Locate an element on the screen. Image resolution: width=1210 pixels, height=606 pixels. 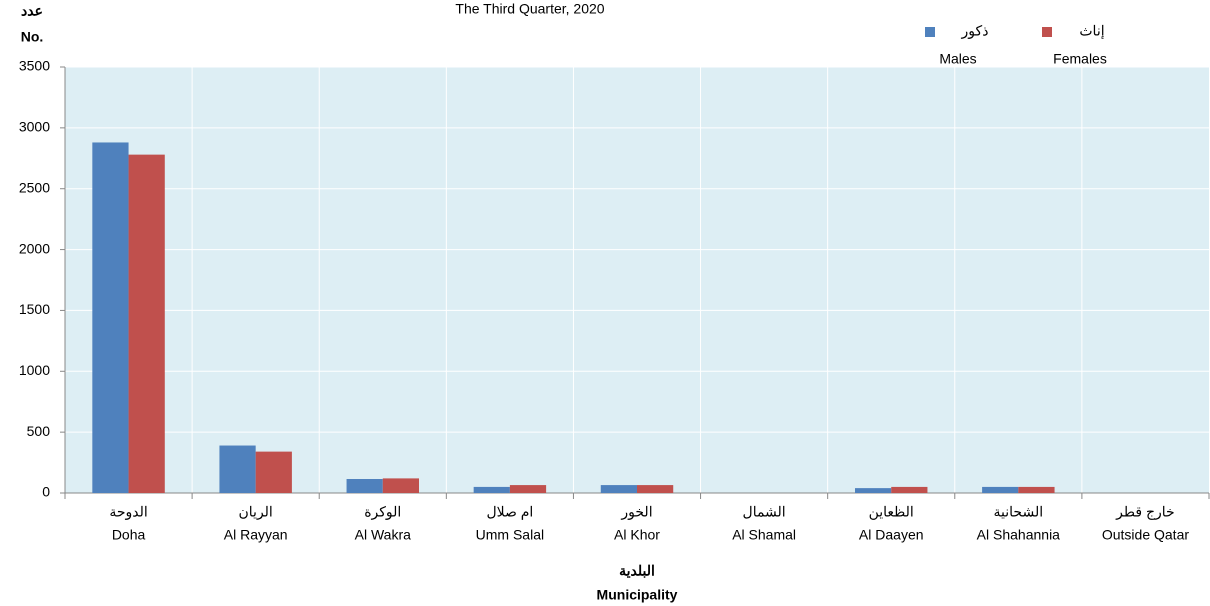
x-tick-label: Al Daayen is located at coordinates (891, 535).